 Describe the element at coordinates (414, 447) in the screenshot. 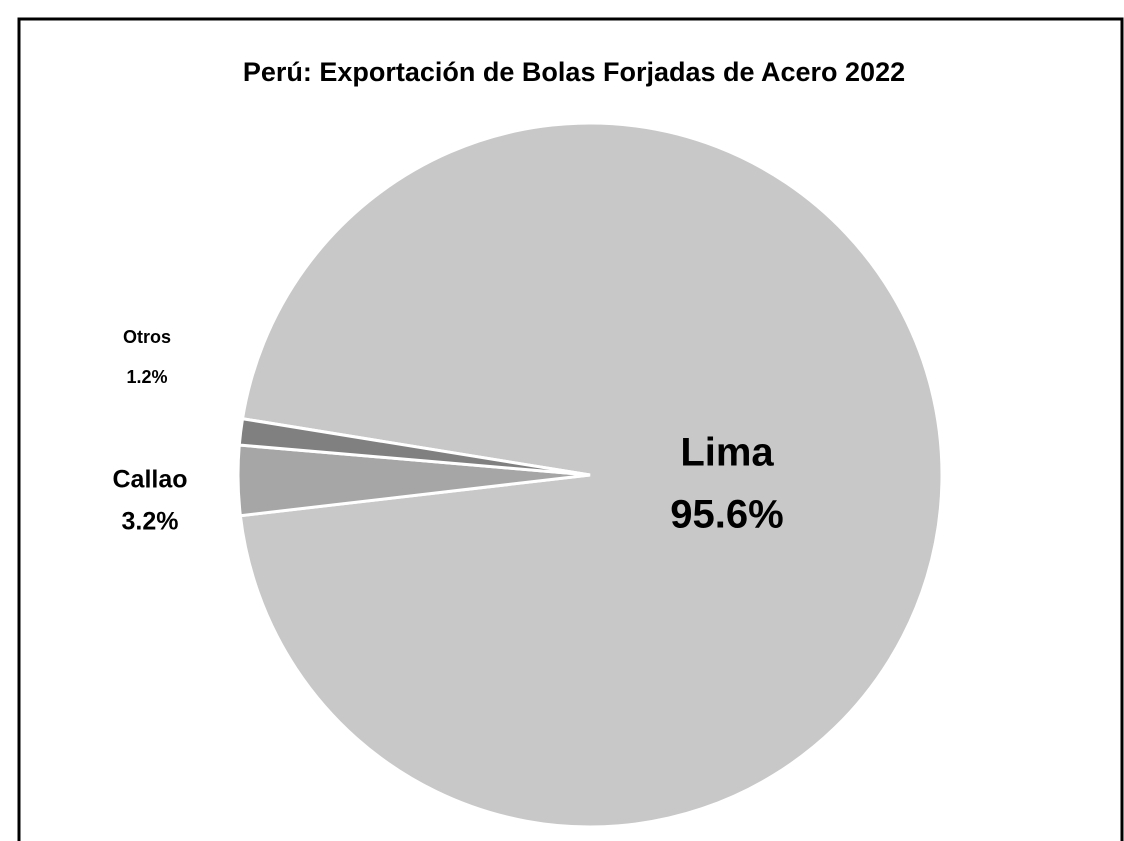

I see `pie-slice` at that location.